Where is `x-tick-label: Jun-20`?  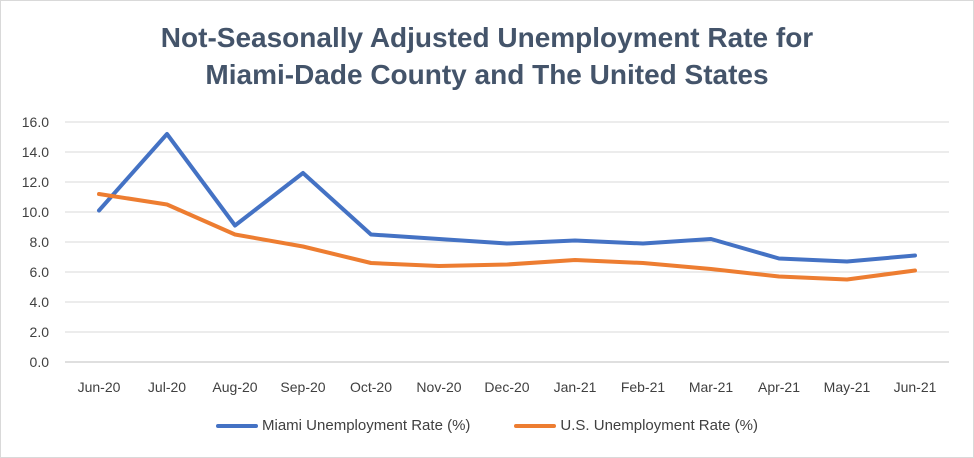
x-tick-label: Jun-20 is located at coordinates (99, 387).